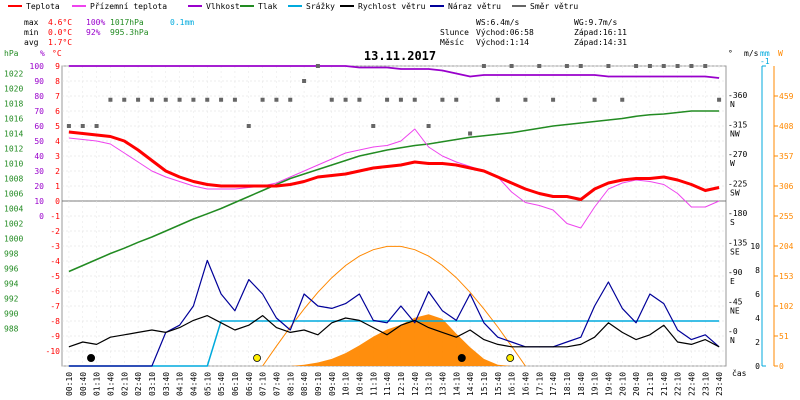  What do you see at coordinates (180, 384) in the screenshot?
I see `x-tick-label: 04:10` at bounding box center [180, 384].